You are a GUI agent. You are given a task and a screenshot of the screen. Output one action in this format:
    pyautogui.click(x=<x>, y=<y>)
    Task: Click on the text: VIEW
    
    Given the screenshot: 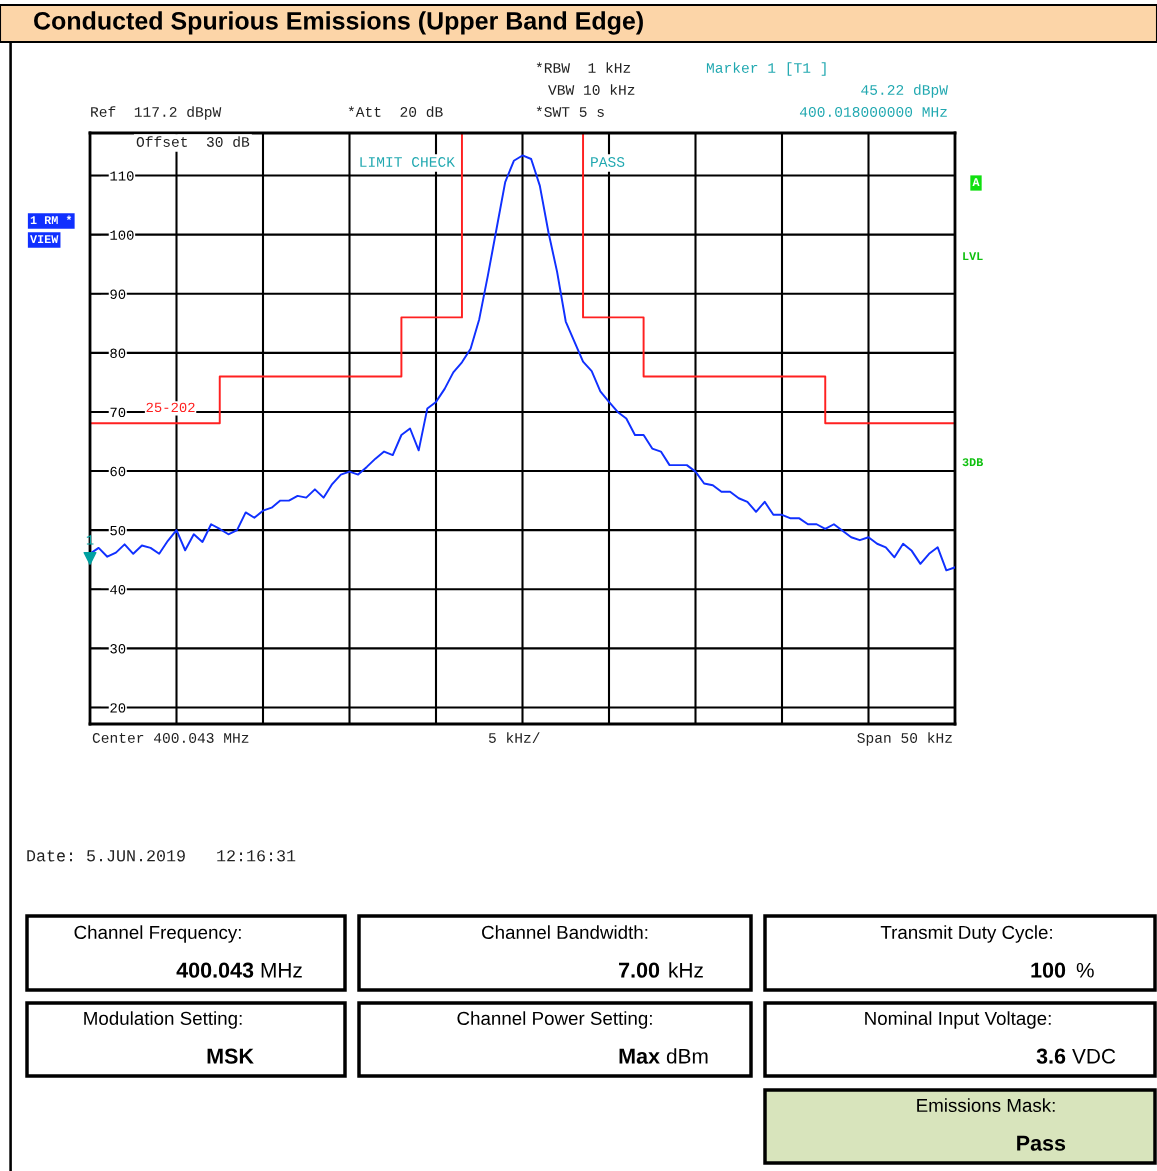 What is the action you would take?
    pyautogui.click(x=44, y=239)
    